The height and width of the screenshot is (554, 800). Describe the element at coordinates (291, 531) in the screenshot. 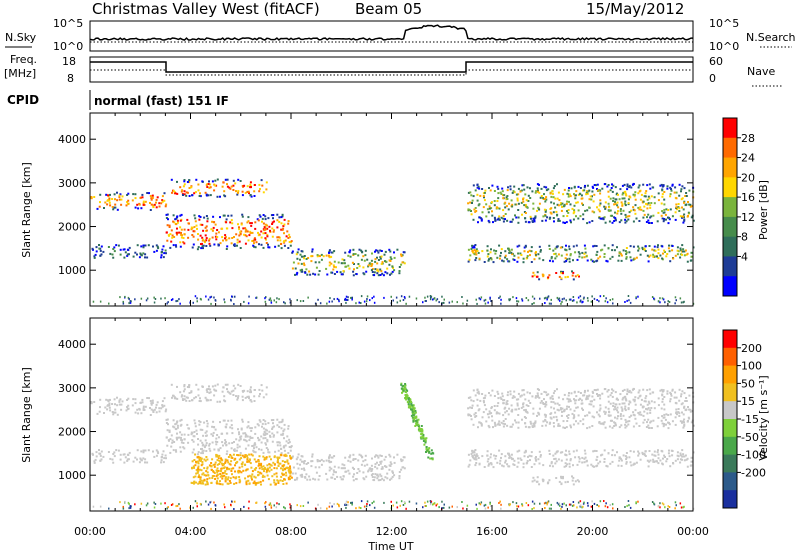

I see `time-tick-label: 08:00` at that location.